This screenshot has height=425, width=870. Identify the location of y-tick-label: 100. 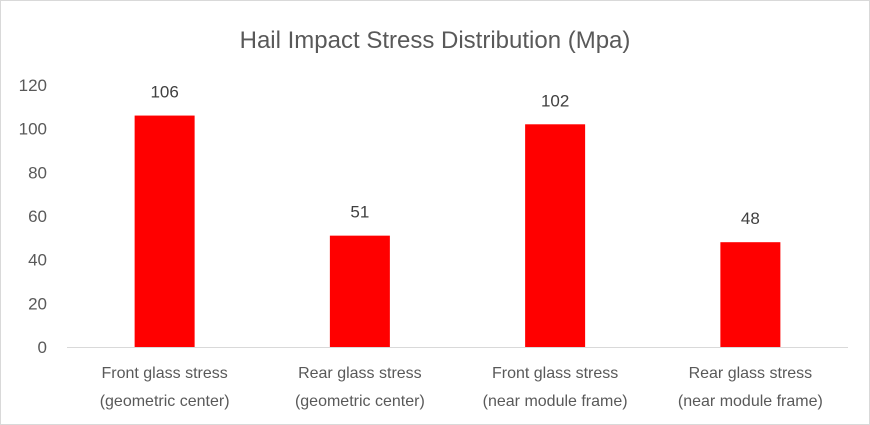
(33, 129).